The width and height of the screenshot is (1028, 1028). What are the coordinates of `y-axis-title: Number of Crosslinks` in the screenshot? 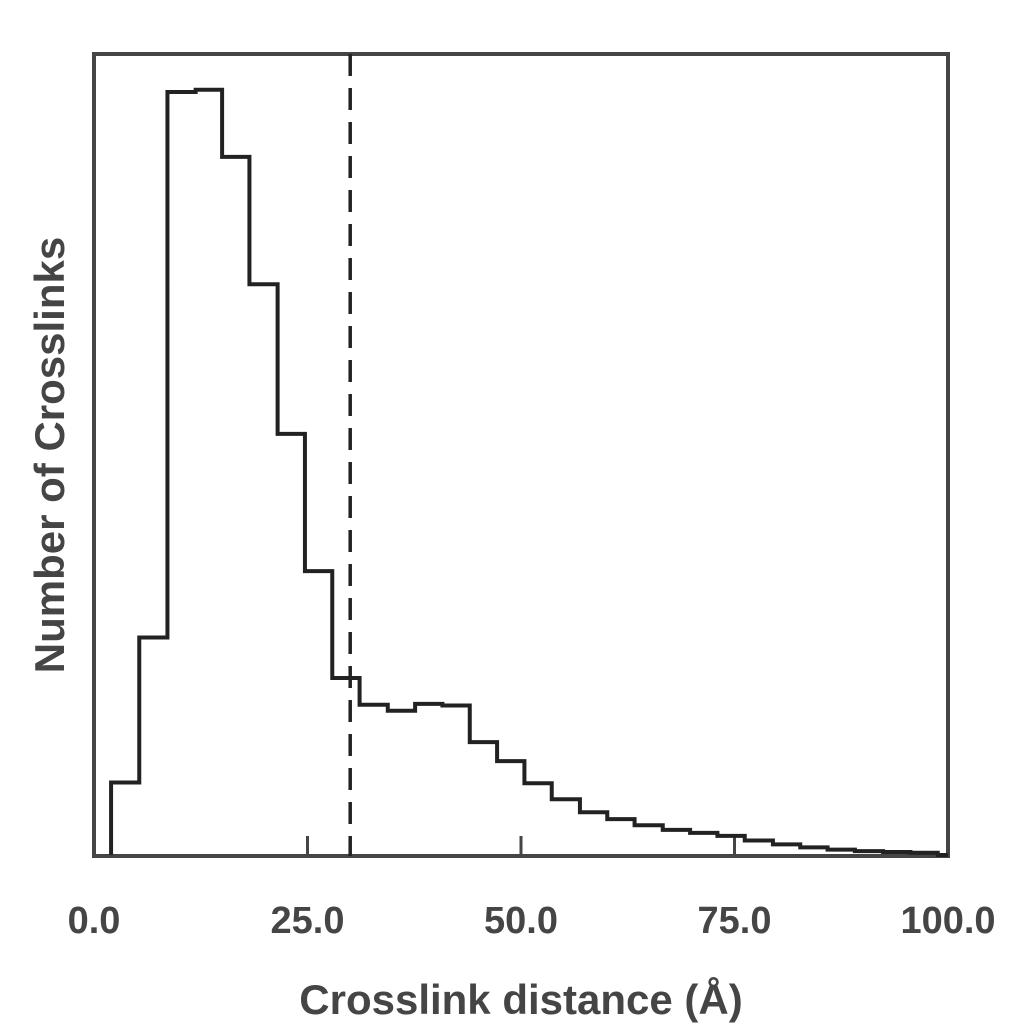 It's located at (49, 455).